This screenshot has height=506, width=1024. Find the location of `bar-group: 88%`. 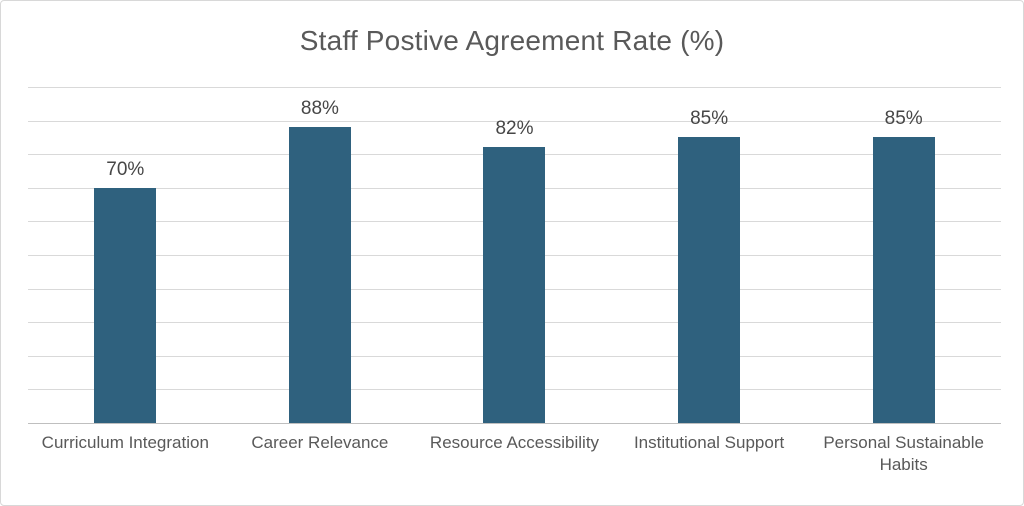

bar-group: 88% is located at coordinates (320, 255).